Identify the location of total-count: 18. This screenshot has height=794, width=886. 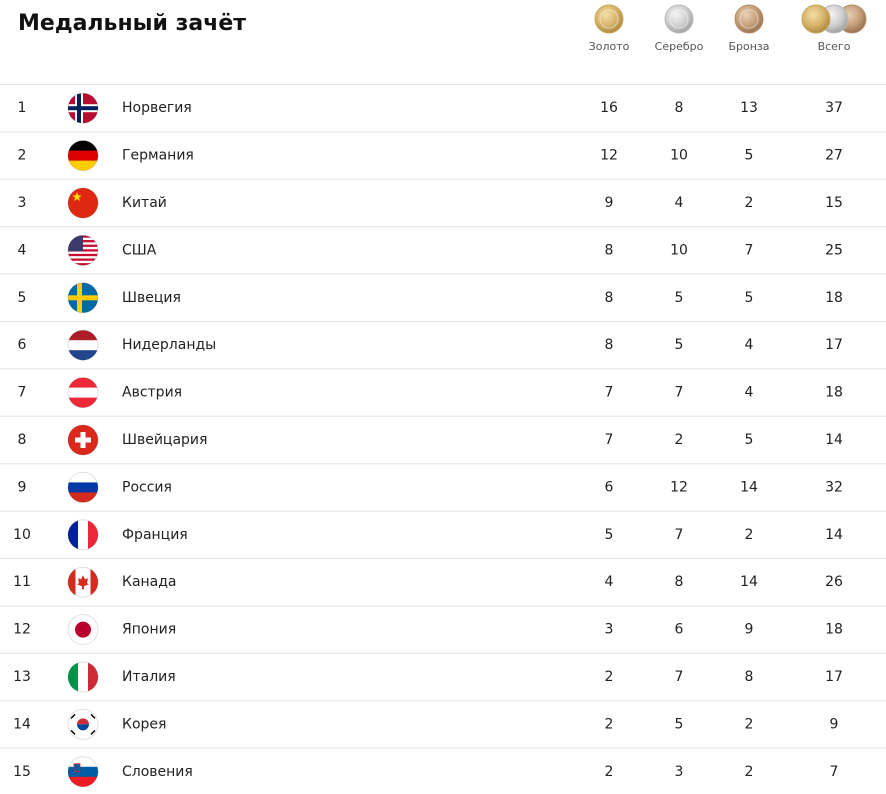
(834, 393).